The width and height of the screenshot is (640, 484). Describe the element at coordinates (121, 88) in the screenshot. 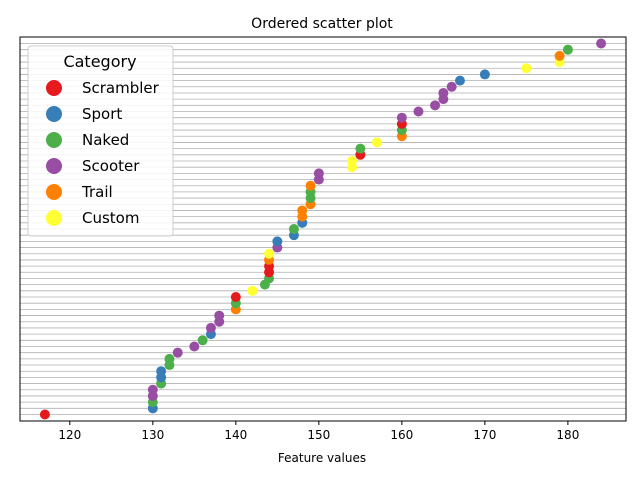

I see `legend-label: Scrambler` at that location.